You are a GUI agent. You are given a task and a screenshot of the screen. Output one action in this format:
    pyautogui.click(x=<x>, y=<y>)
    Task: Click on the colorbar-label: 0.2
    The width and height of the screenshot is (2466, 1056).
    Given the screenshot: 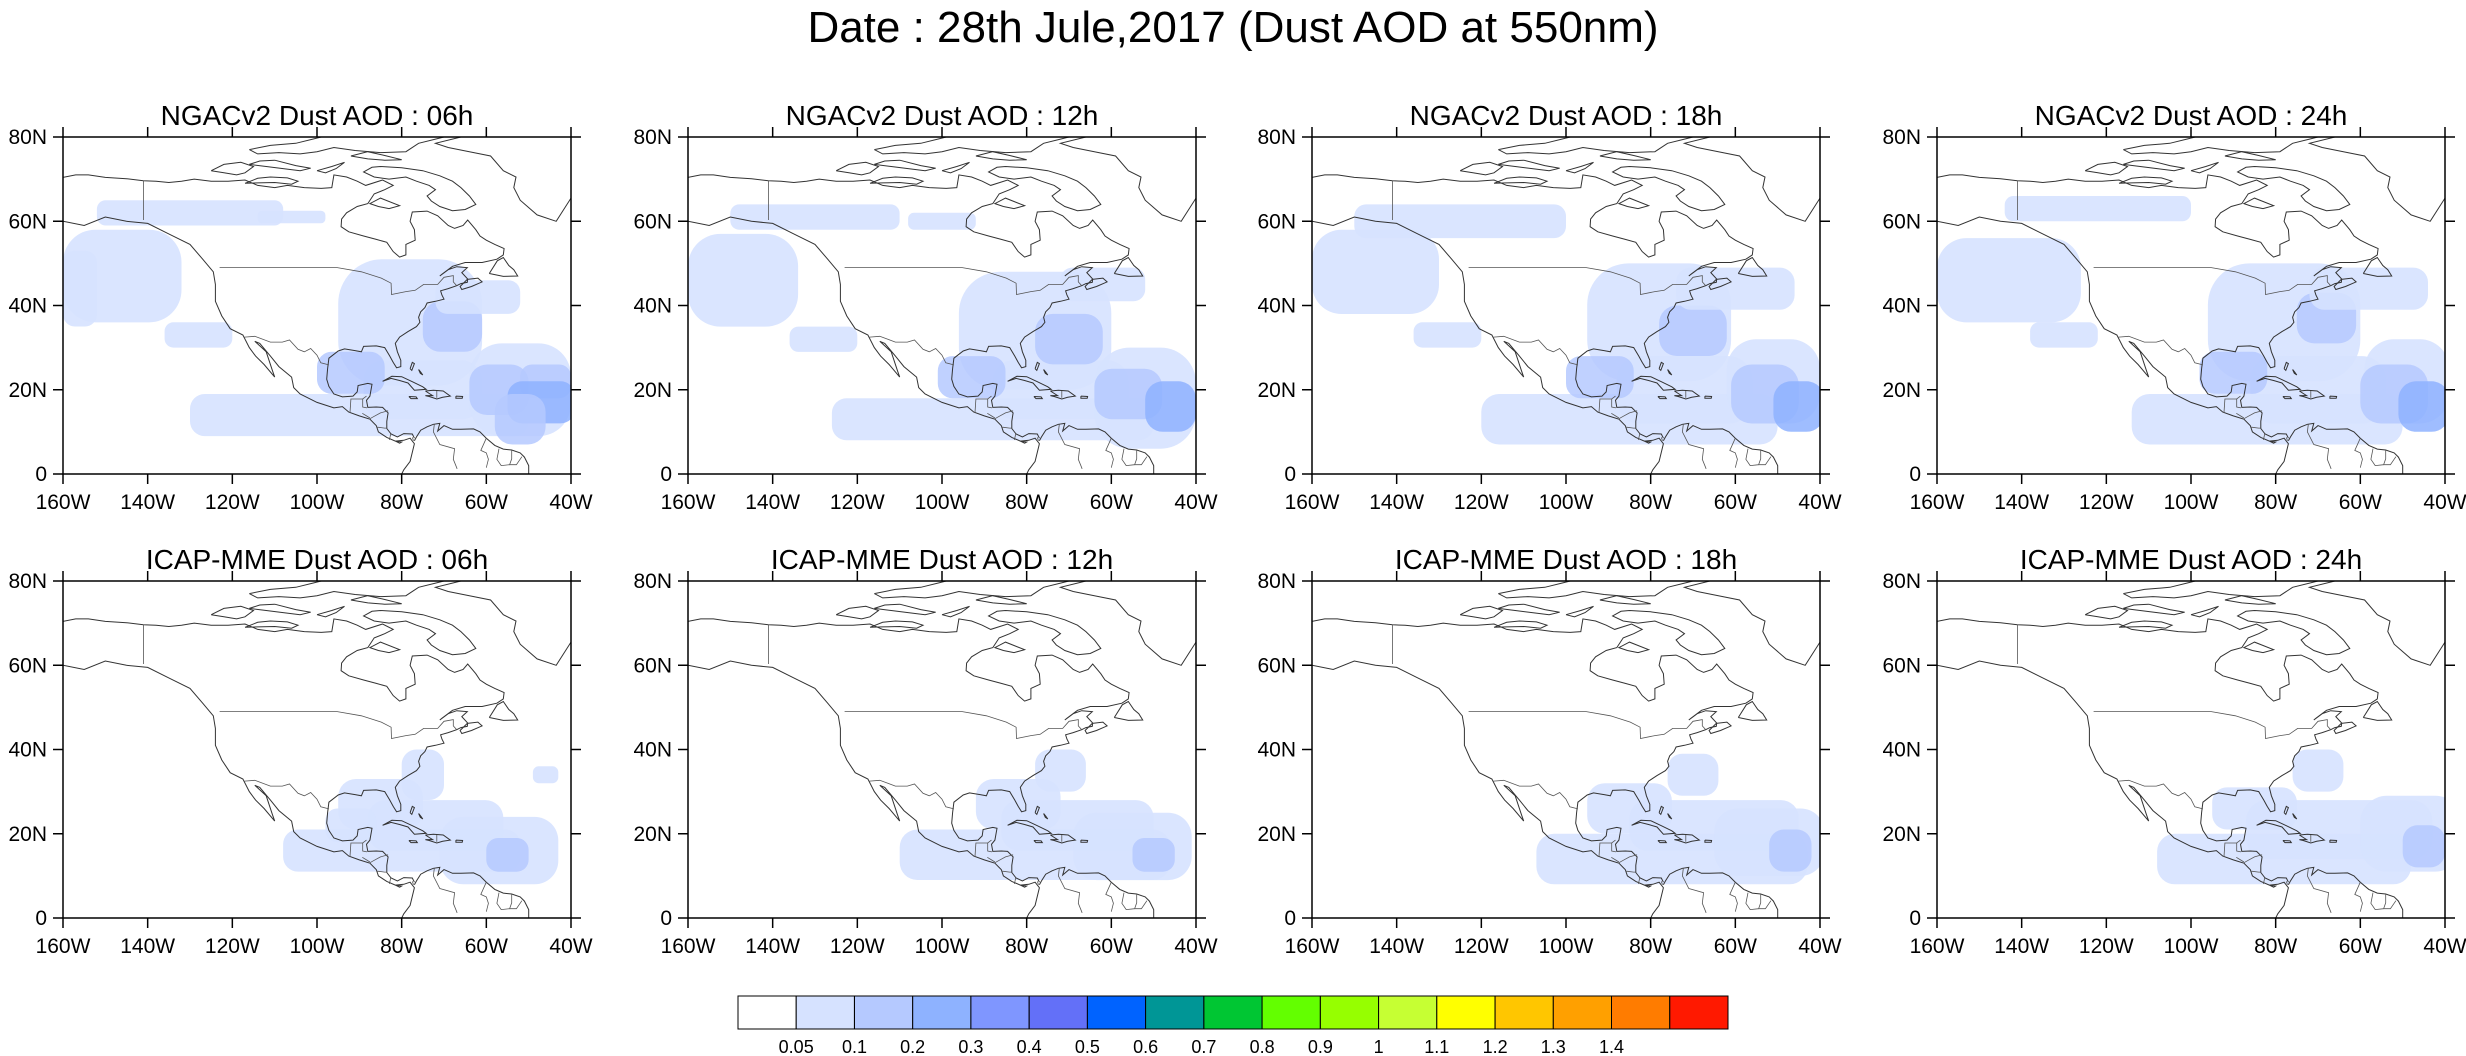 What is the action you would take?
    pyautogui.click(x=912, y=1046)
    